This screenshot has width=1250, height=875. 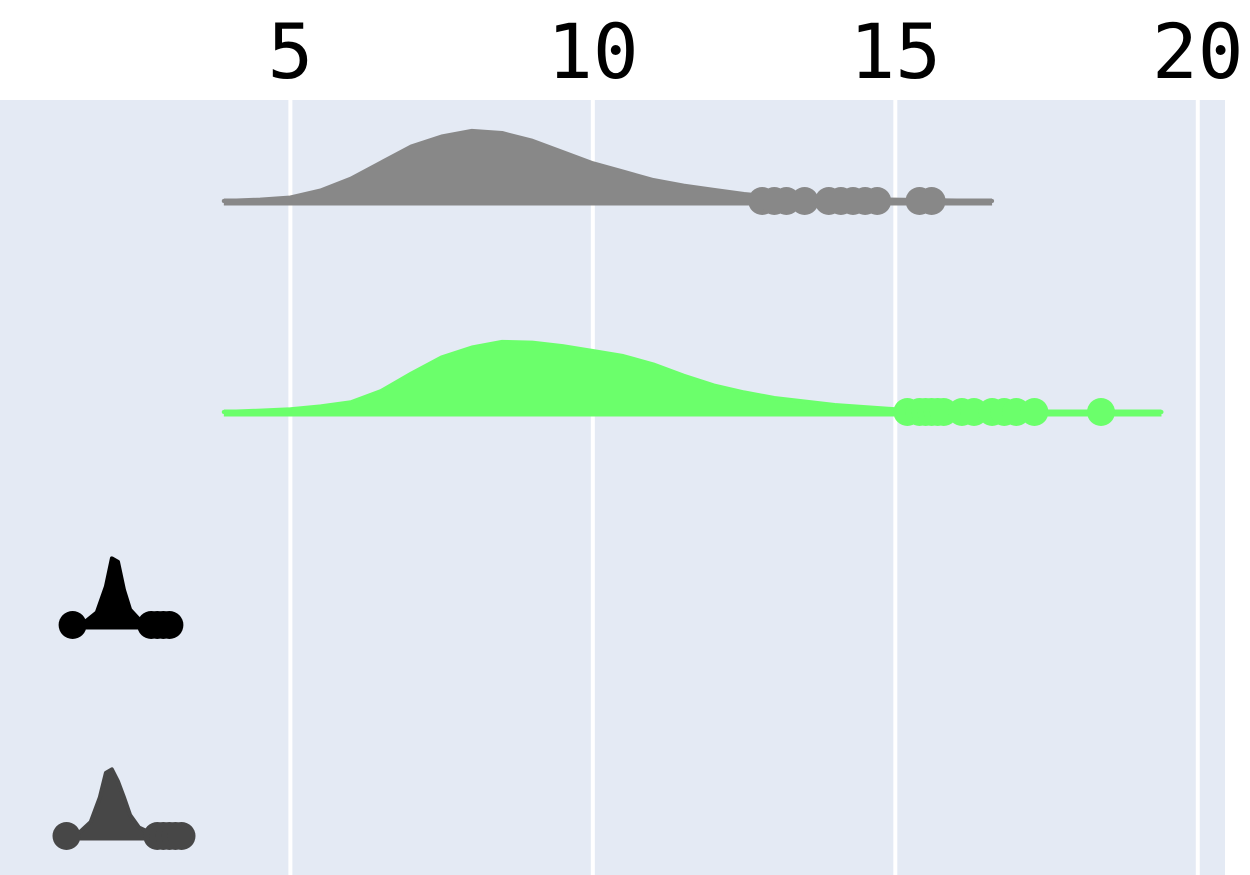 What do you see at coordinates (290, 51) in the screenshot?
I see `x-tick-label-5: 5` at bounding box center [290, 51].